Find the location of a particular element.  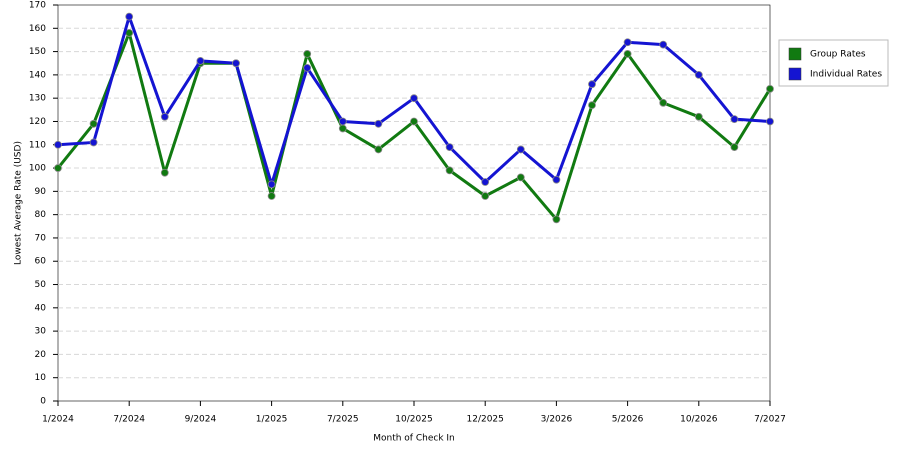

y-tick-label: 130 is located at coordinates (37, 99).